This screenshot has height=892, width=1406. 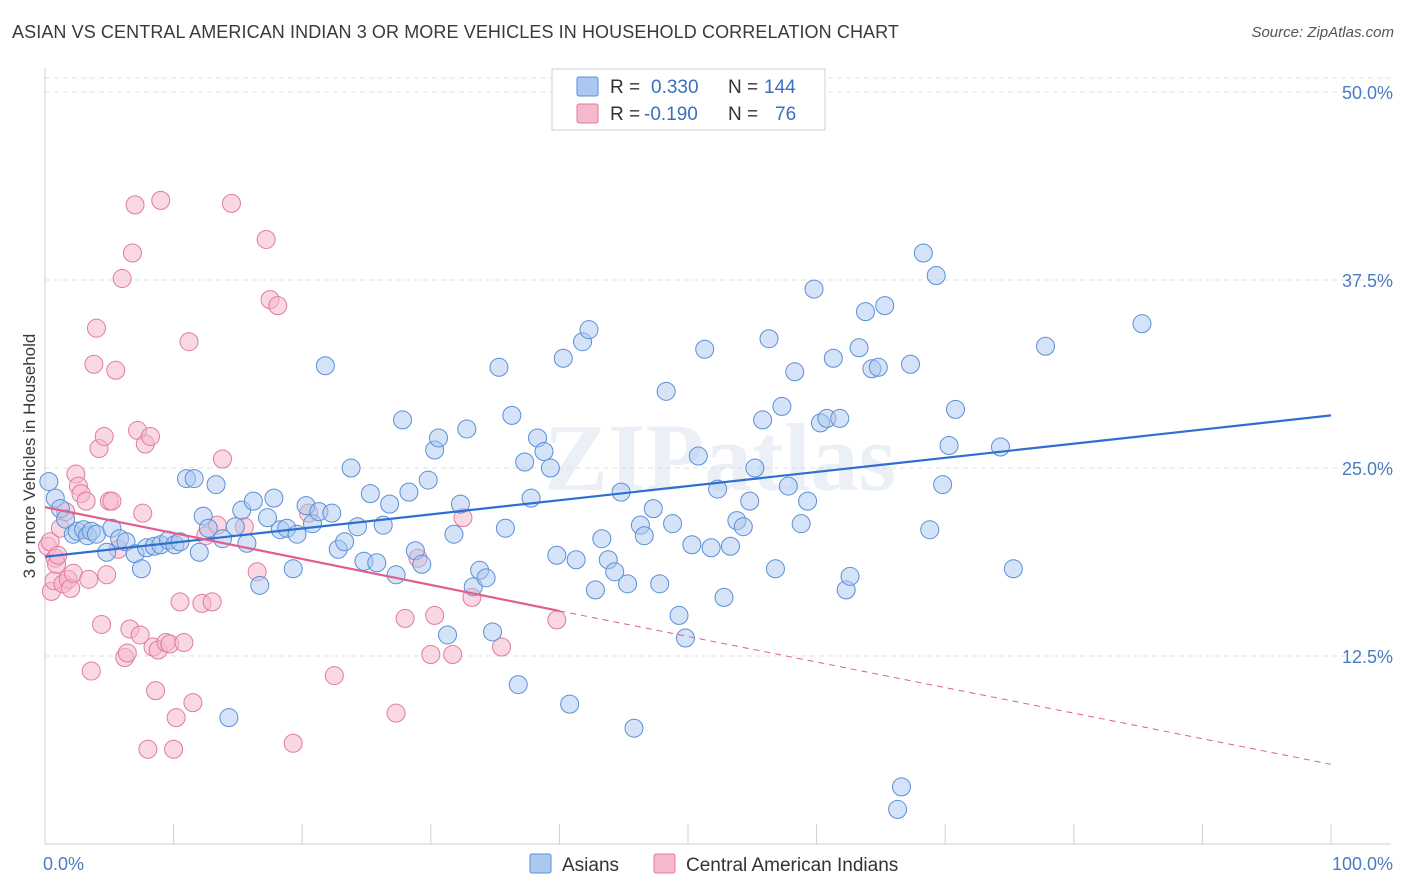 I want to click on legend-r-value-2: -0.190, so click(x=671, y=114).